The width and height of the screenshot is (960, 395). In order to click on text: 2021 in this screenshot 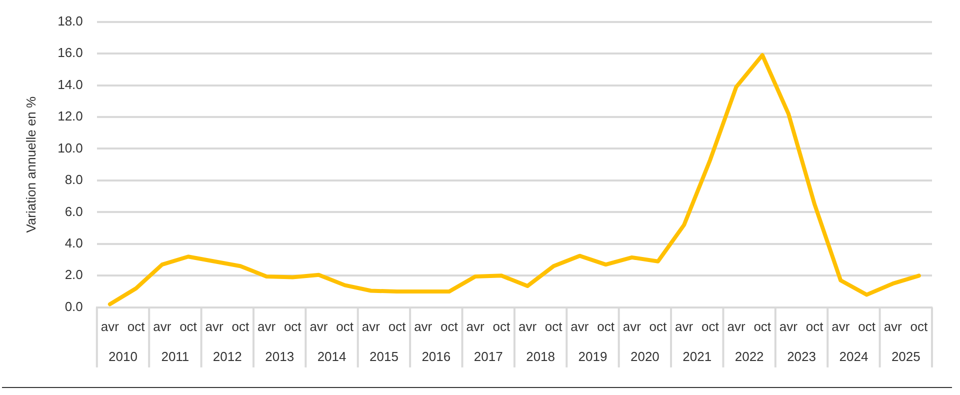, I will do `click(697, 356)`.